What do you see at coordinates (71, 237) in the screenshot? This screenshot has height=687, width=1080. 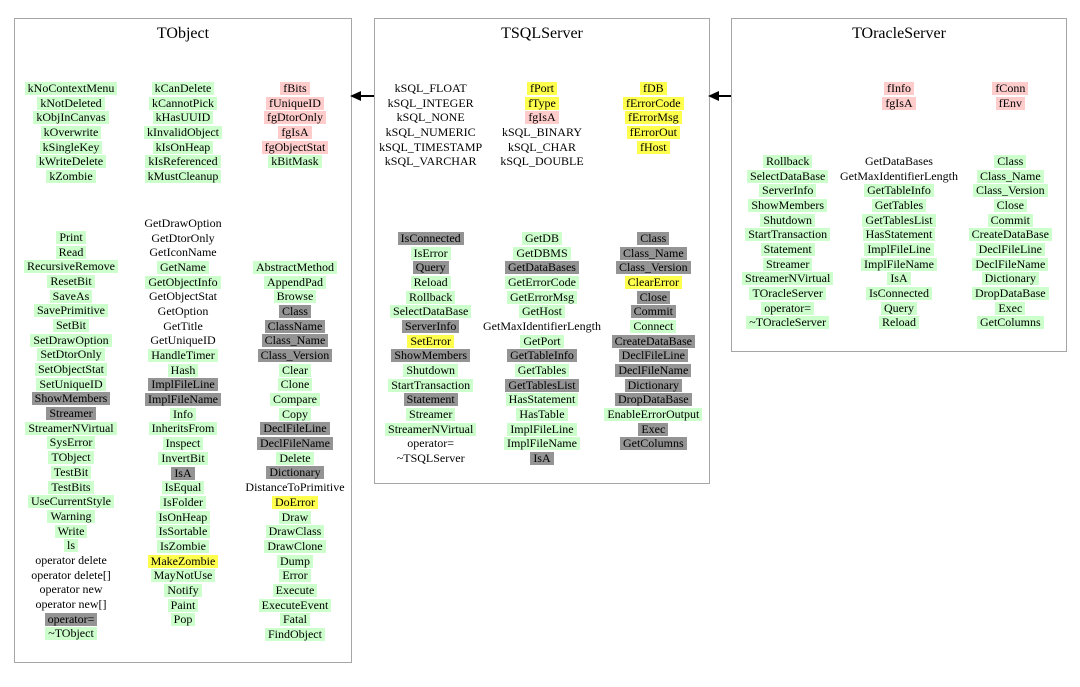 I see `member-row: Print` at bounding box center [71, 237].